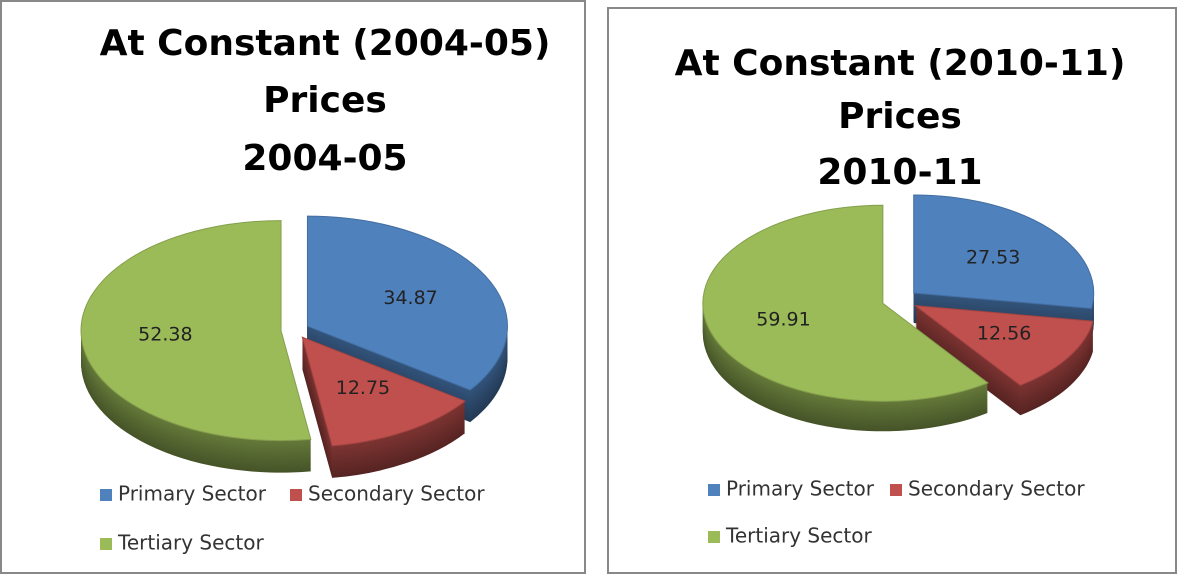  Describe the element at coordinates (993, 258) in the screenshot. I see `data-label: 27.53` at that location.